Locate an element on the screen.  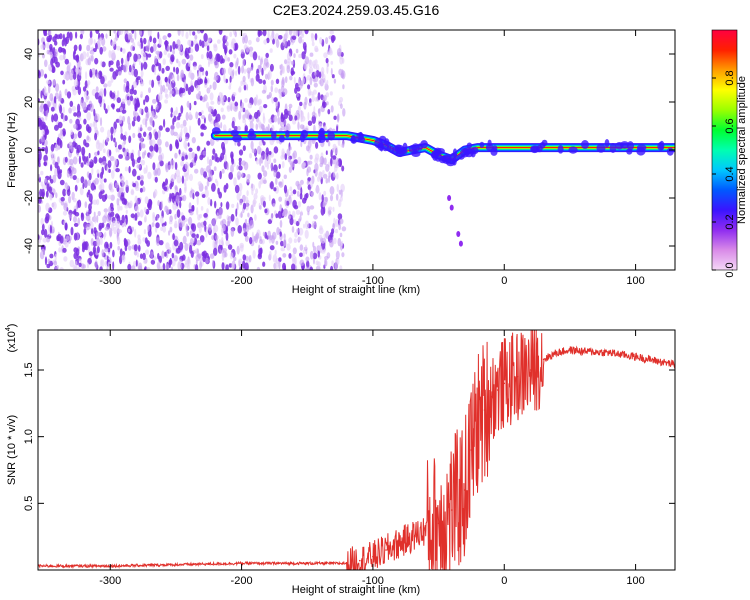
x-tick-label: 100 is located at coordinates (635, 281).